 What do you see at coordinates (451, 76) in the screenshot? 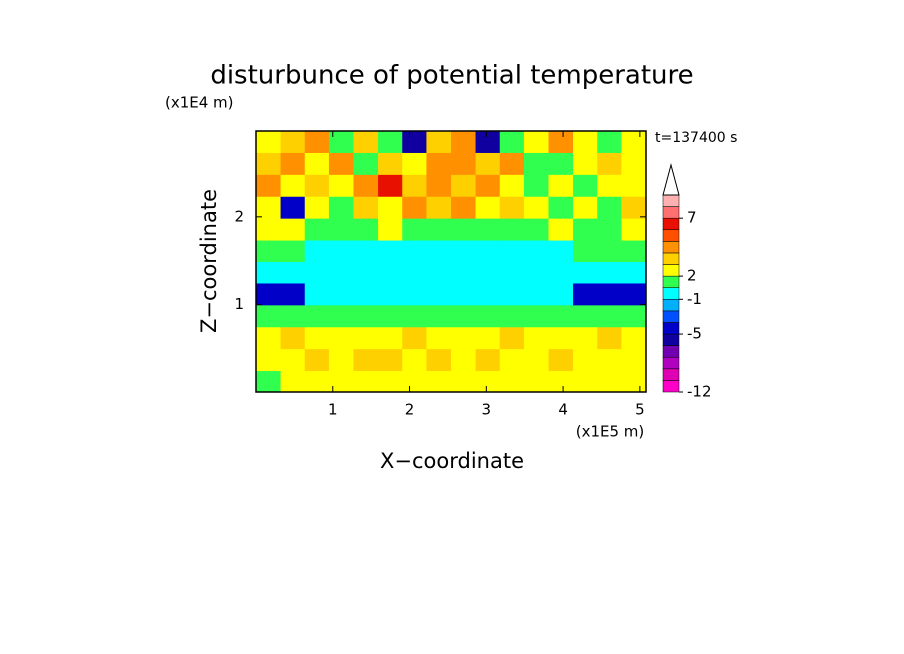
I see `chart-title: disturbunce of potential temperature` at bounding box center [451, 76].